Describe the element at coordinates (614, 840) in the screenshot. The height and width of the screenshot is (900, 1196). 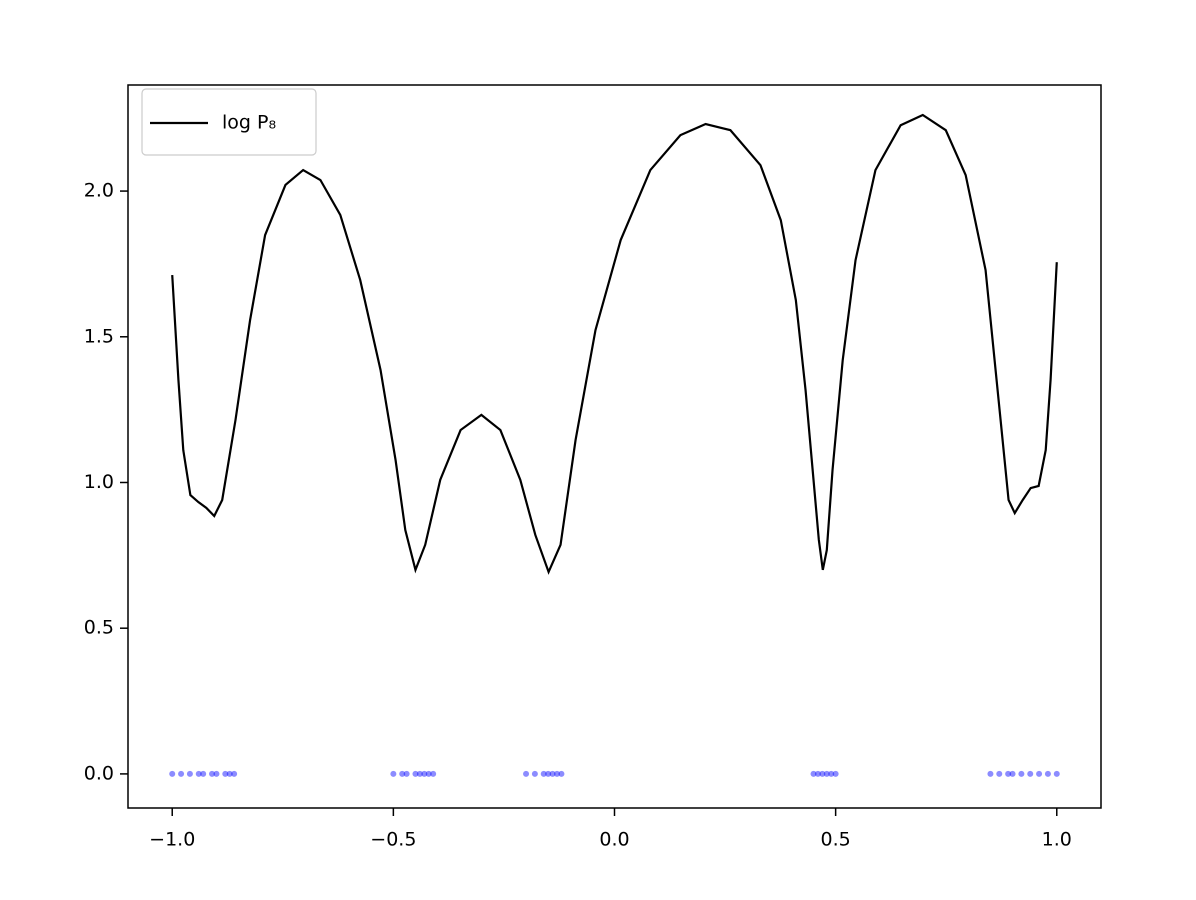
I see `x-tick-label: 0.0` at that location.